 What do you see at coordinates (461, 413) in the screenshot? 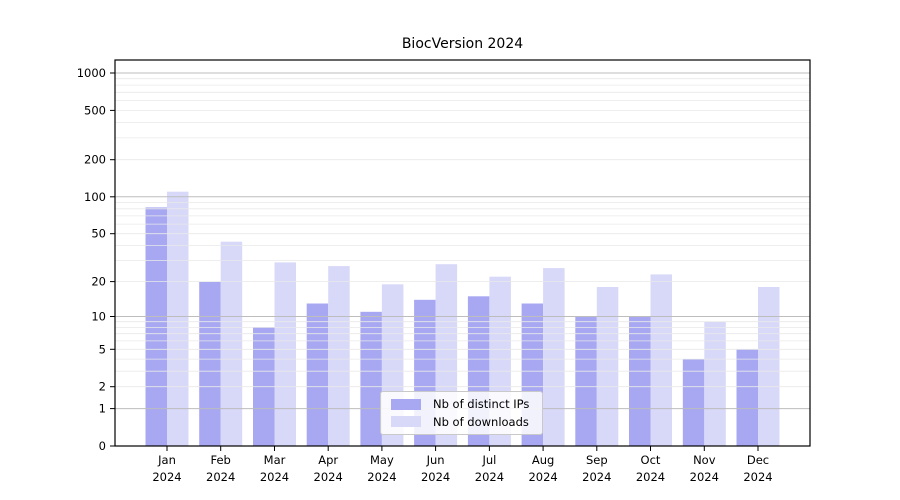
I see `legend: Nb of distinct IPs Nb of downloads` at bounding box center [461, 413].